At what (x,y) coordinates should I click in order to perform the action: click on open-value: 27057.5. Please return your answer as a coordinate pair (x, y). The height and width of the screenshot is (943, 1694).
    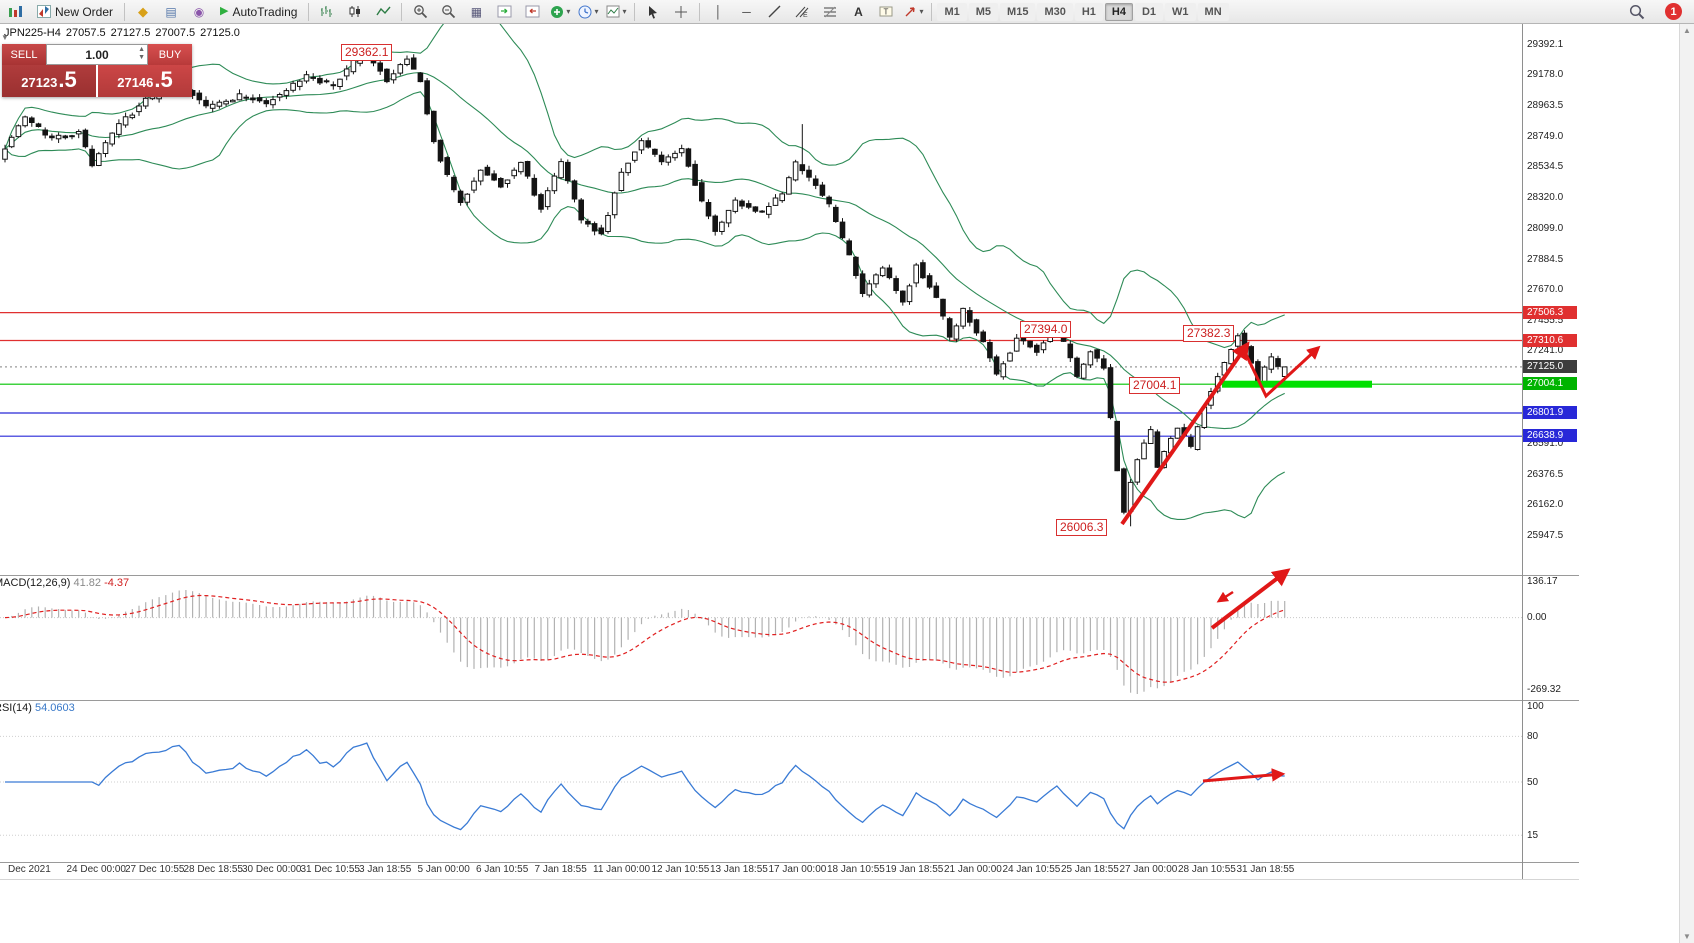
    Looking at the image, I should click on (85, 33).